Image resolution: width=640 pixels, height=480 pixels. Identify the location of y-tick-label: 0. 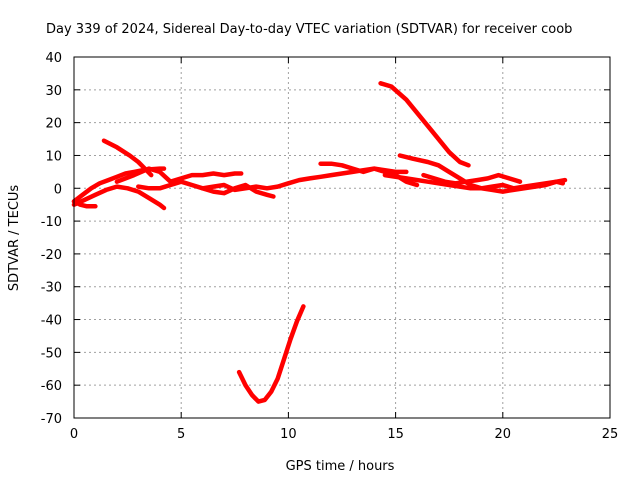
(58, 189).